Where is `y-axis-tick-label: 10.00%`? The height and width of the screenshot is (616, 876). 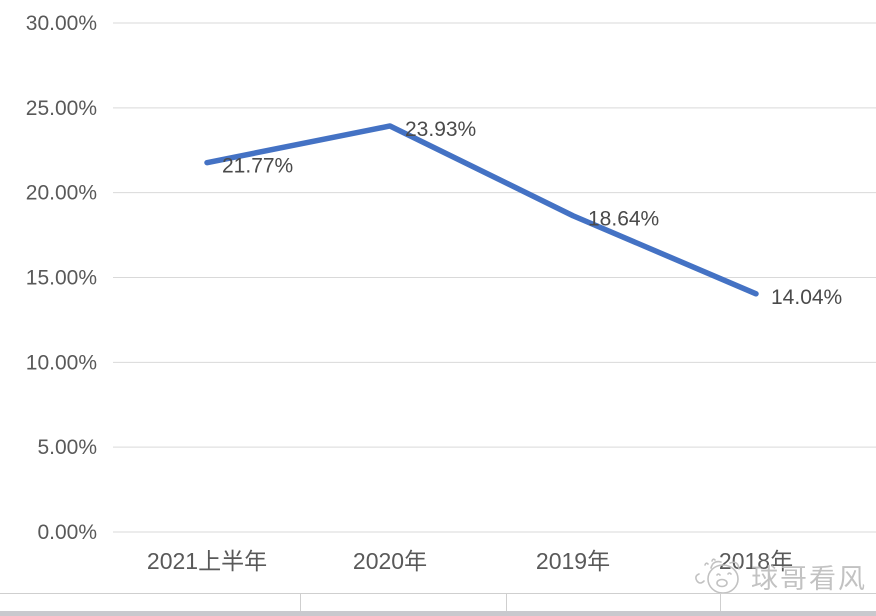 y-axis-tick-label: 10.00% is located at coordinates (61, 362).